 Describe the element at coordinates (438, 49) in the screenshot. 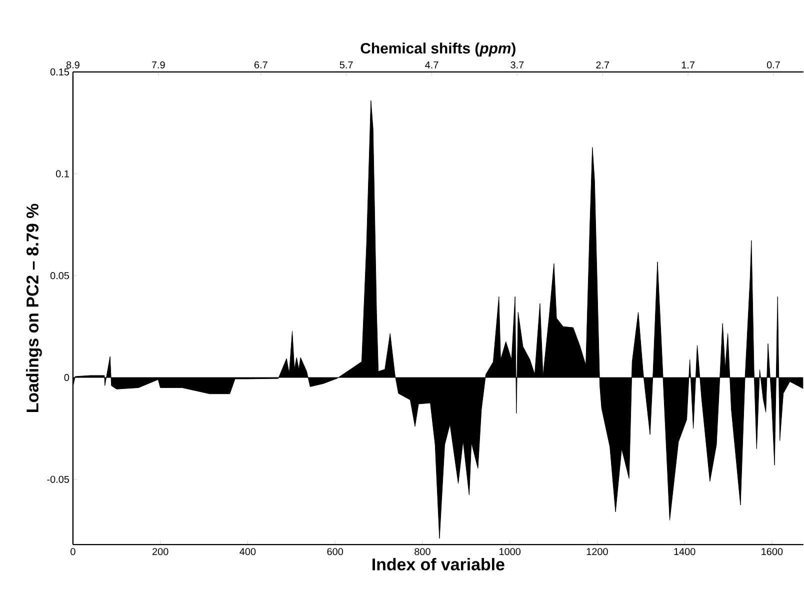

I see `x2-axis-title: Chemical shifts (ppm)` at that location.